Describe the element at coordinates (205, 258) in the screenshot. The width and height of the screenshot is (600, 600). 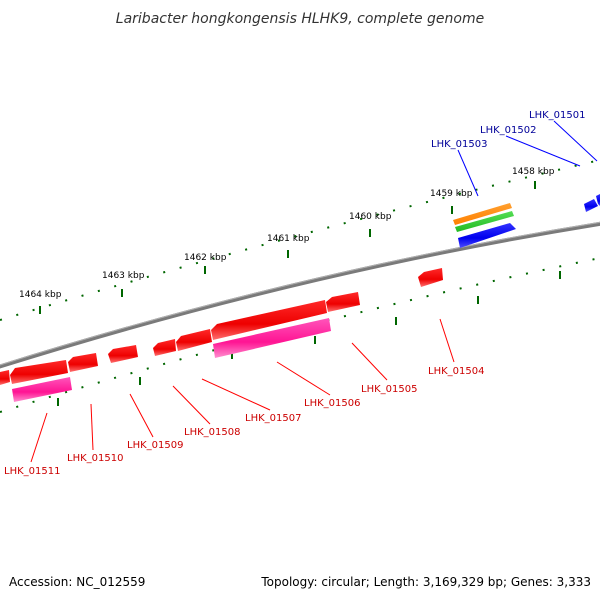
I see `scale-label: 1462 kbp` at that location.